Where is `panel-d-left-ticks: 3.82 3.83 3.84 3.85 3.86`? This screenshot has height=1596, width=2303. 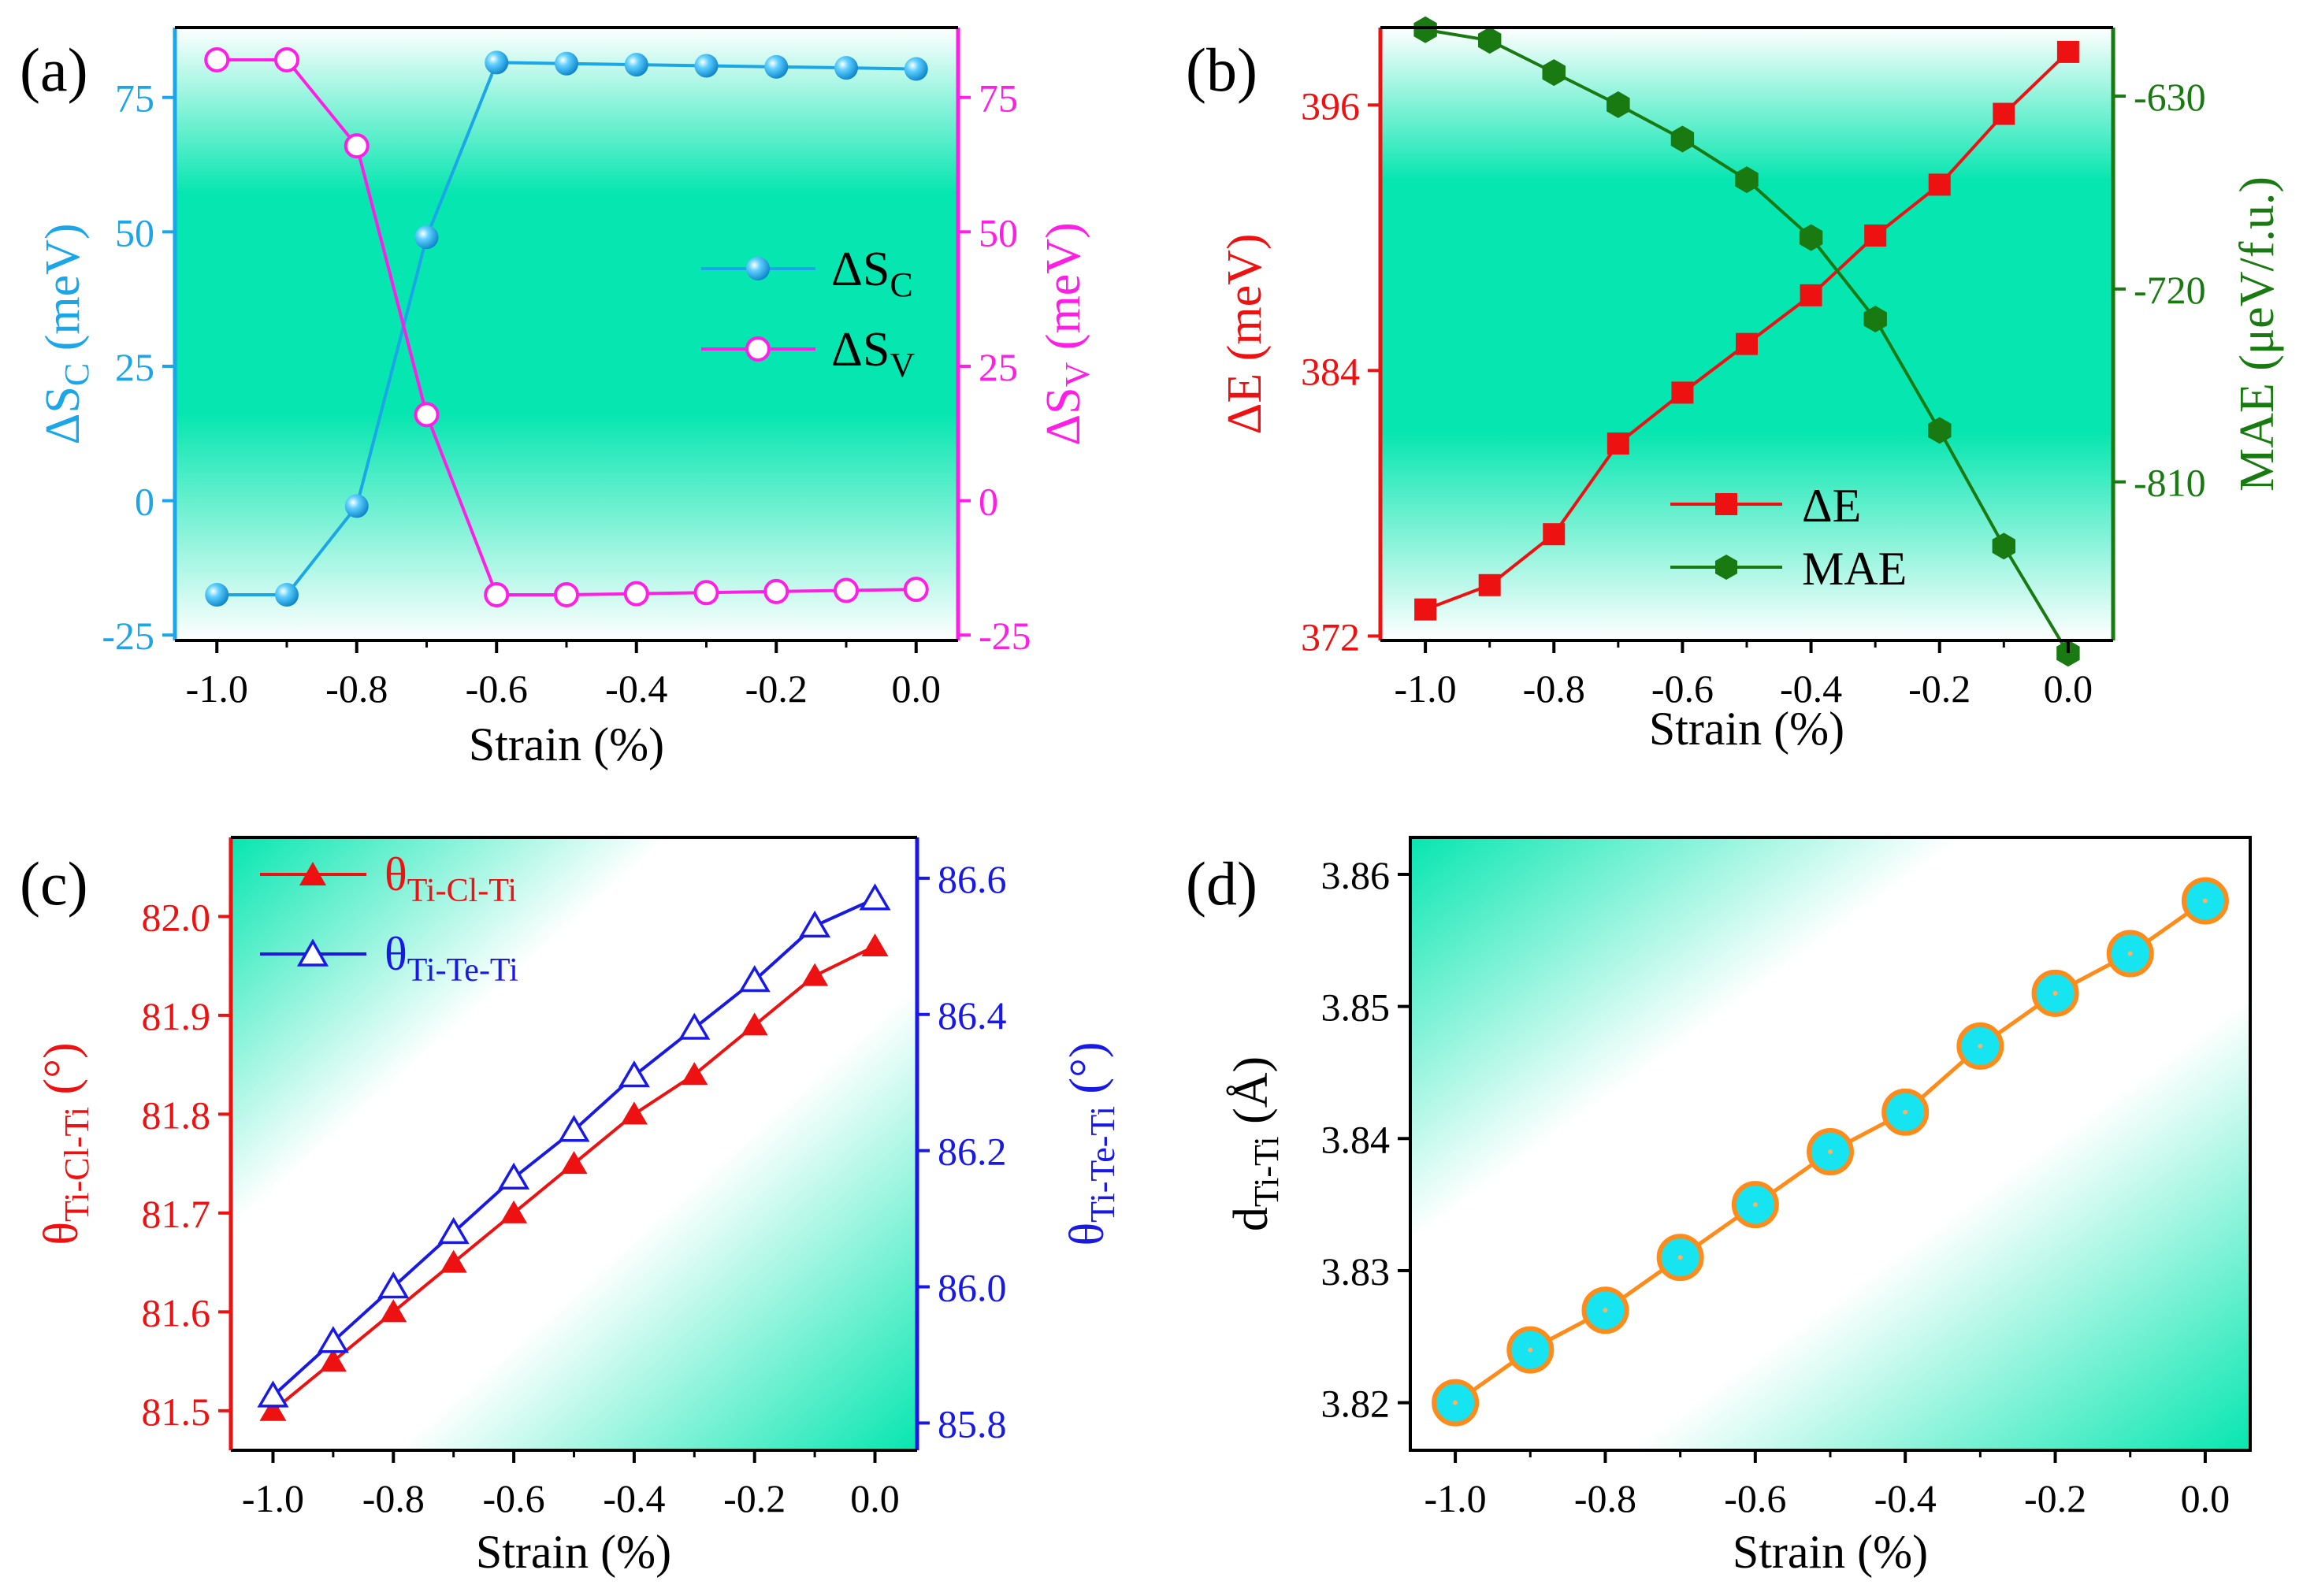
panel-d-left-ticks: 3.82 3.83 3.84 3.85 3.86 is located at coordinates (1365, 1139).